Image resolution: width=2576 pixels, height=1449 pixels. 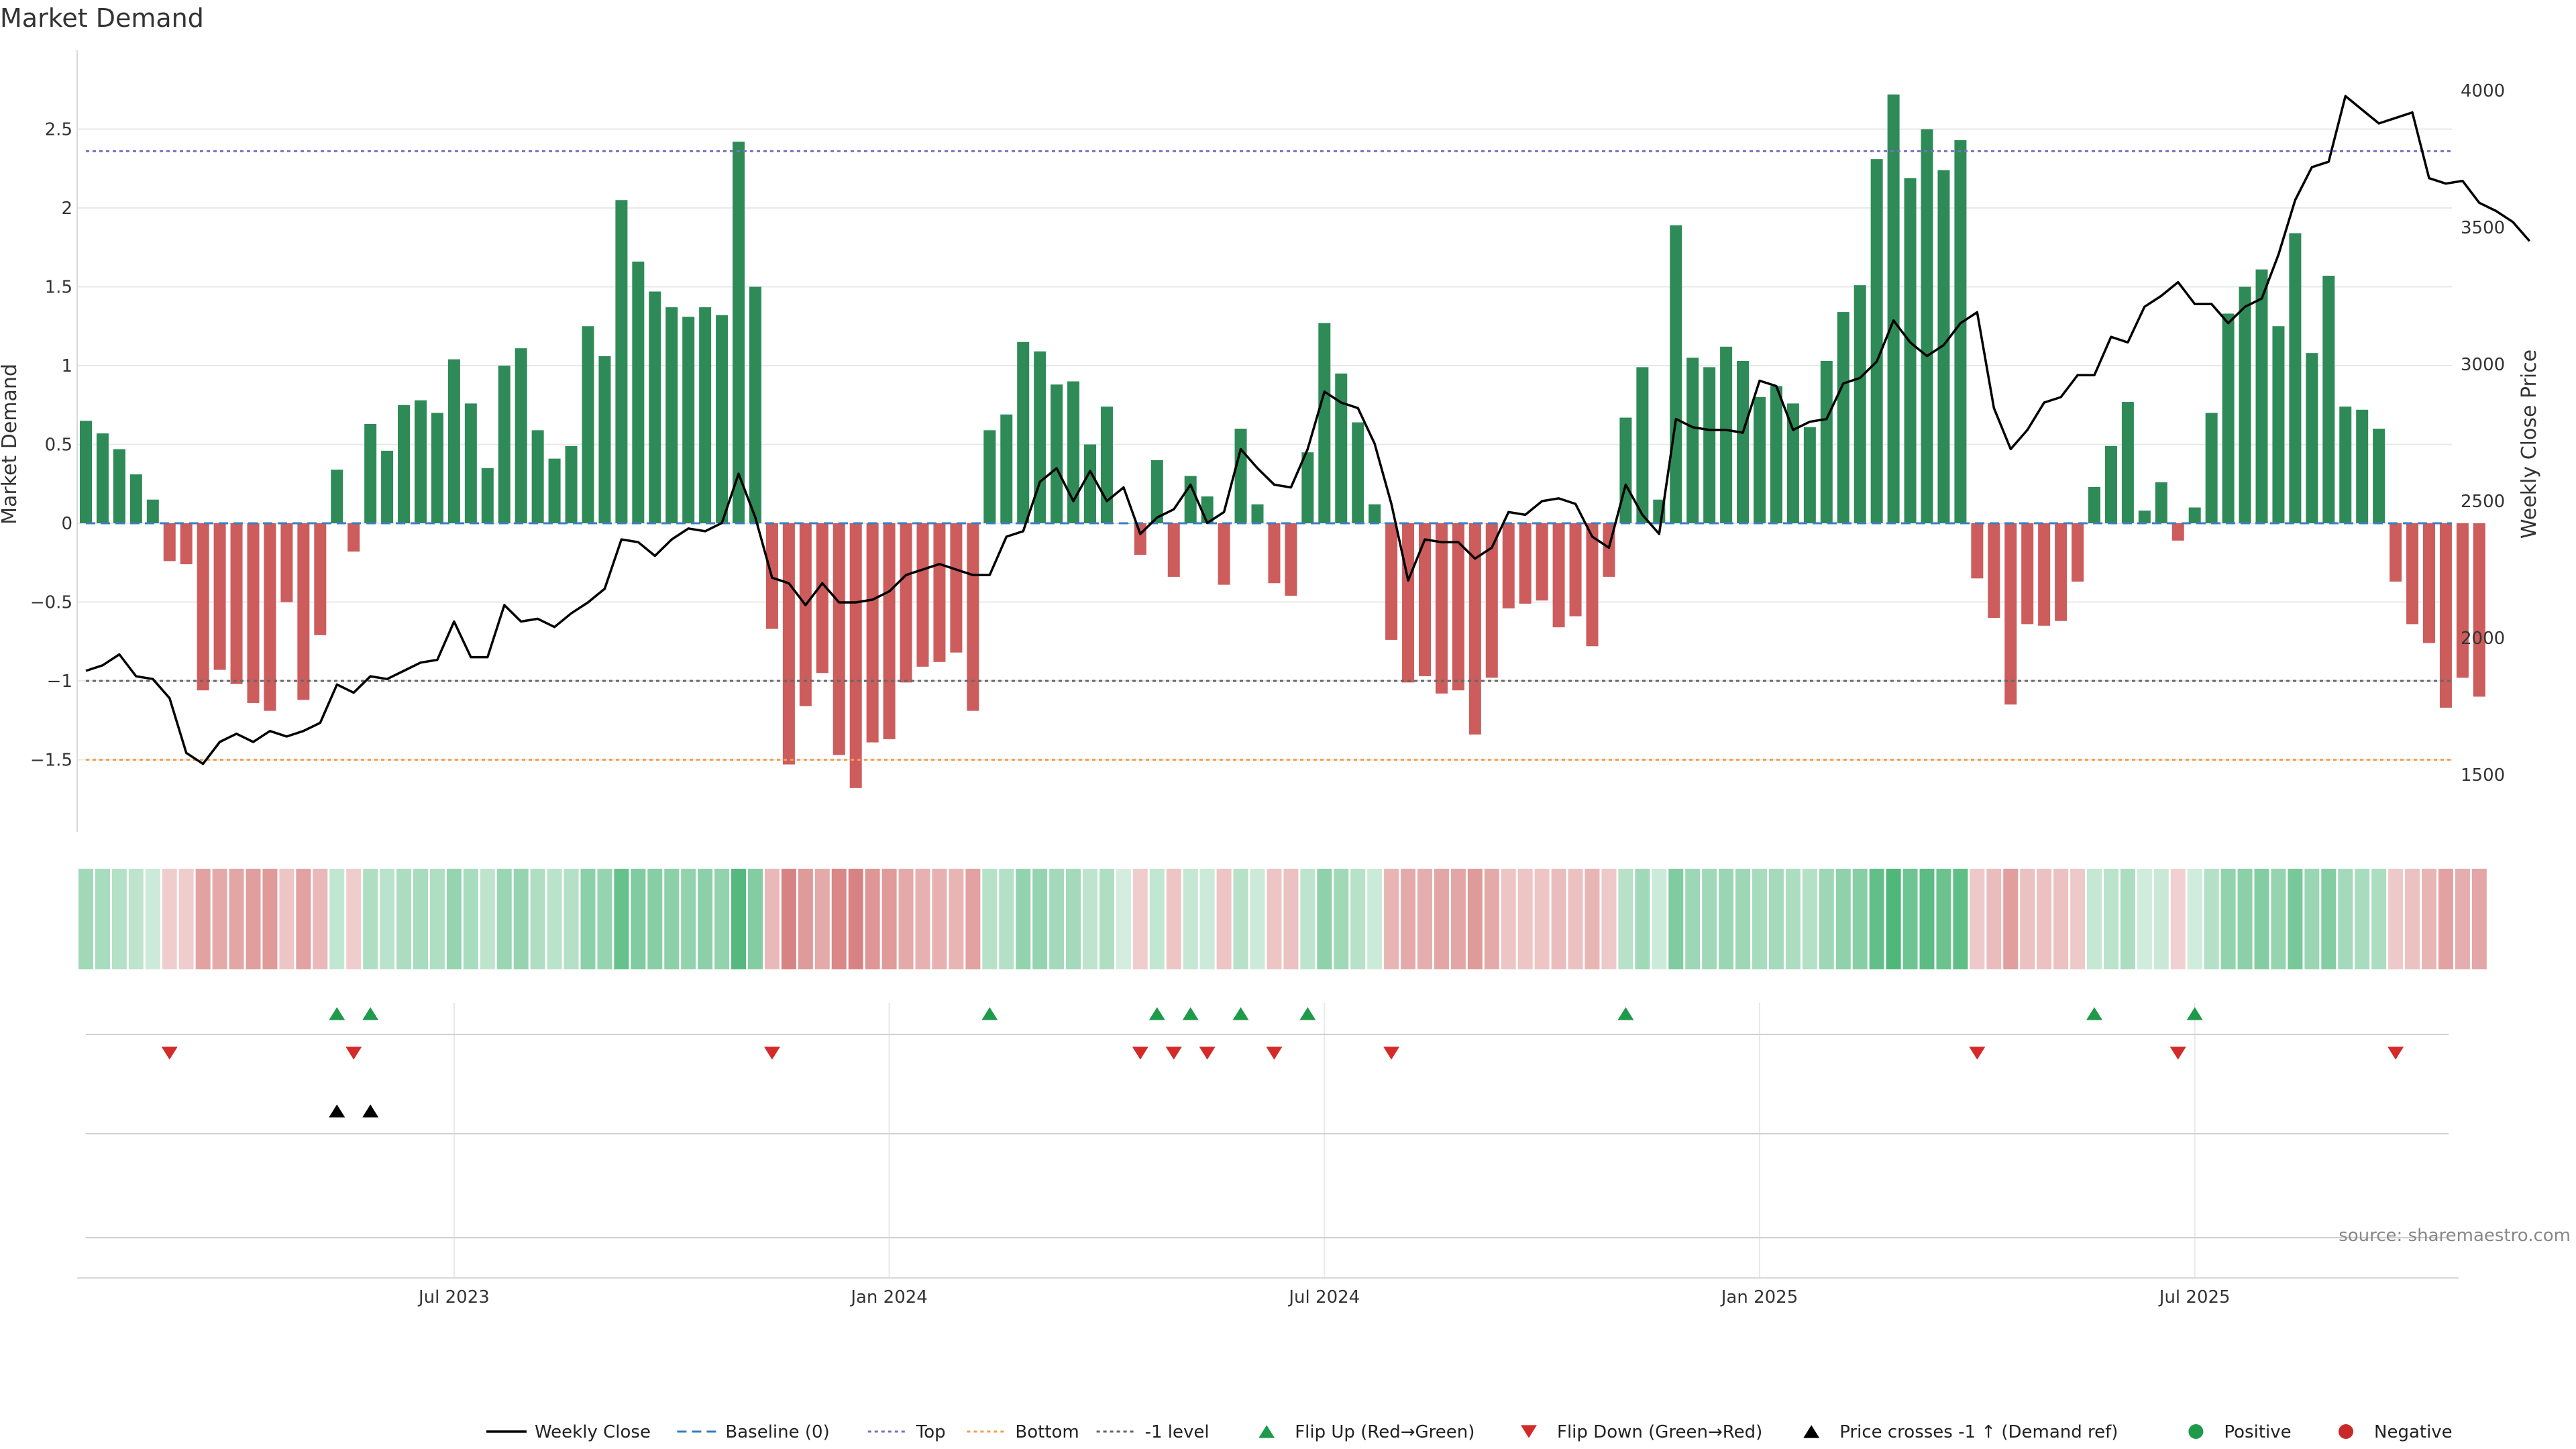 I want to click on y-tick-label: 1.5, so click(x=58, y=288).